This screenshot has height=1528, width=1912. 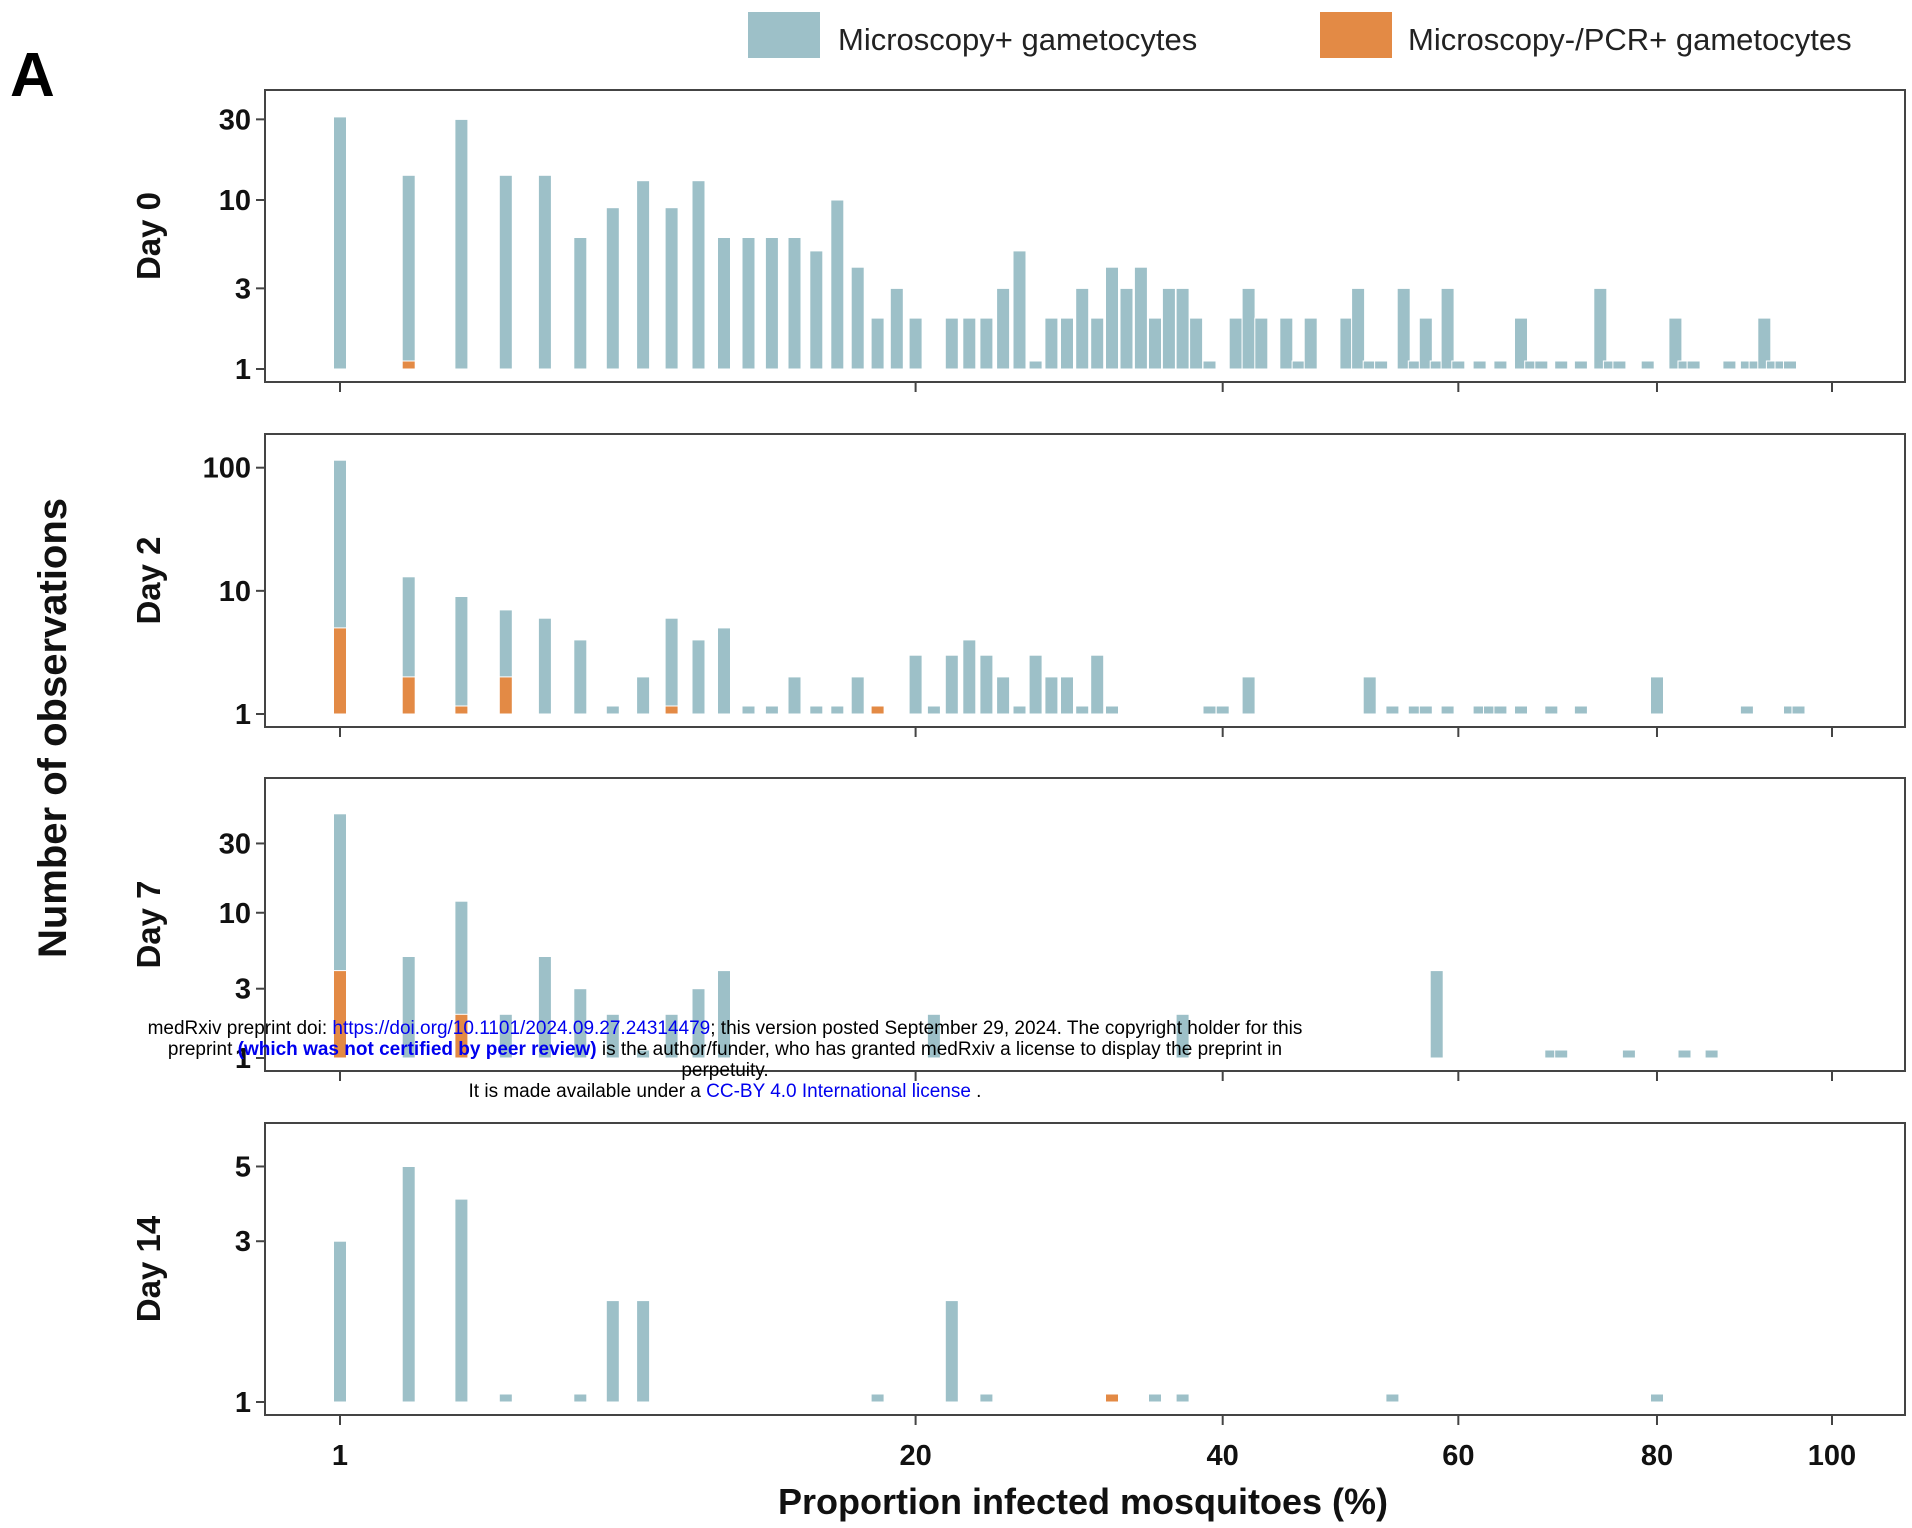 What do you see at coordinates (240, 1028) in the screenshot?
I see `notice-line1-a: medRxiv preprint doi:` at bounding box center [240, 1028].